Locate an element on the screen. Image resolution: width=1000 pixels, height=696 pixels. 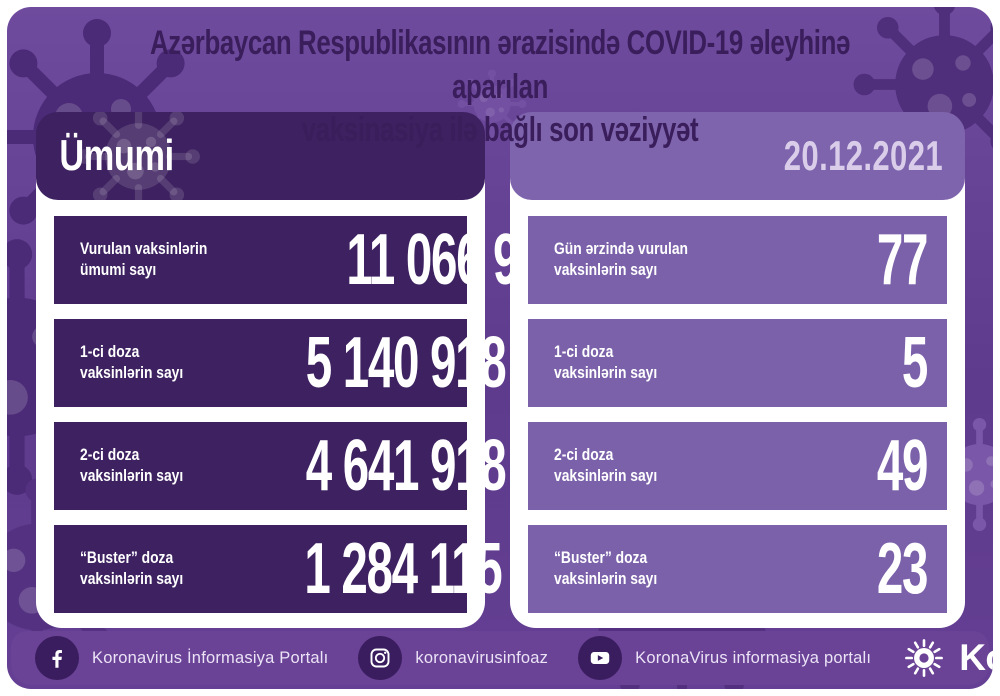
stat-row-value: 5 is located at coordinates (914, 363).